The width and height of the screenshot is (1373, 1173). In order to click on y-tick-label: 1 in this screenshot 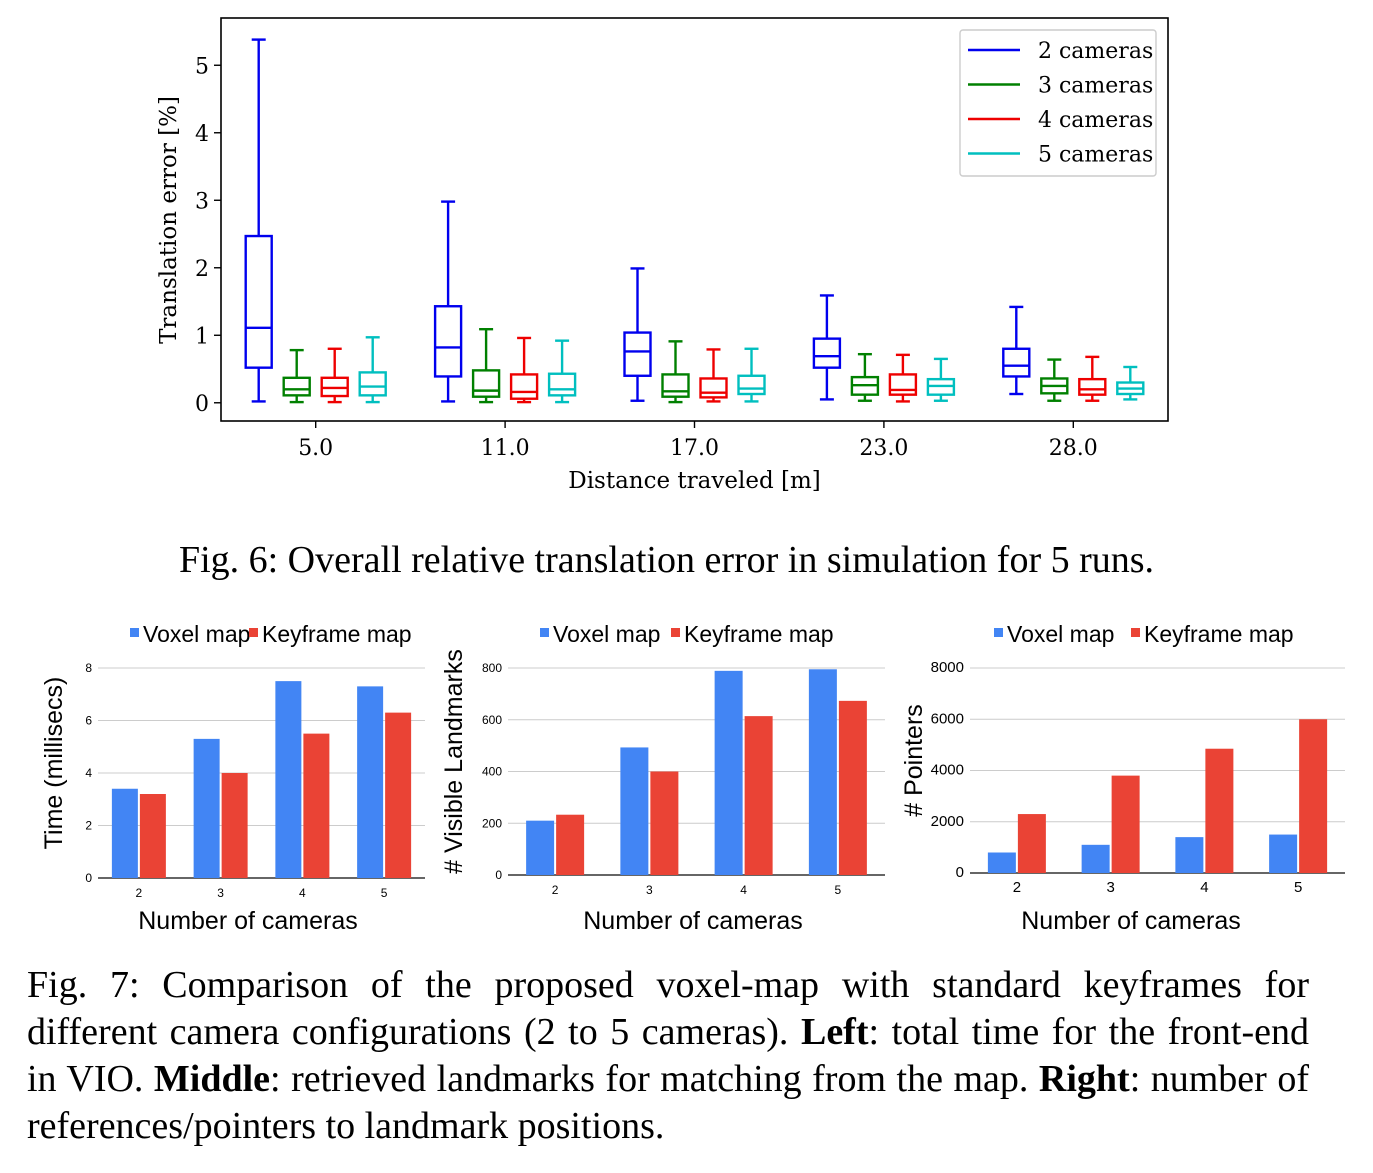, I will do `click(202, 336)`.